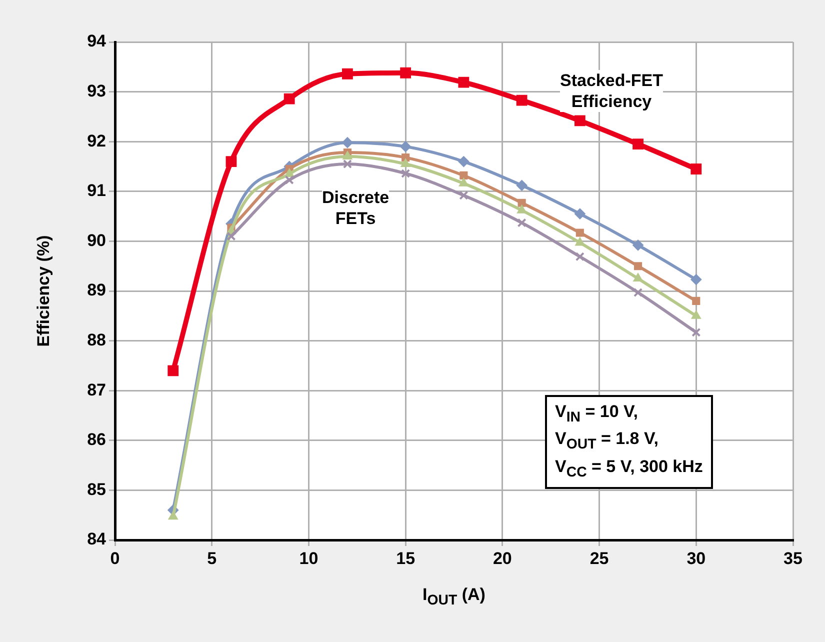 The width and height of the screenshot is (825, 642). What do you see at coordinates (96, 390) in the screenshot?
I see `y-tick-label: 87` at bounding box center [96, 390].